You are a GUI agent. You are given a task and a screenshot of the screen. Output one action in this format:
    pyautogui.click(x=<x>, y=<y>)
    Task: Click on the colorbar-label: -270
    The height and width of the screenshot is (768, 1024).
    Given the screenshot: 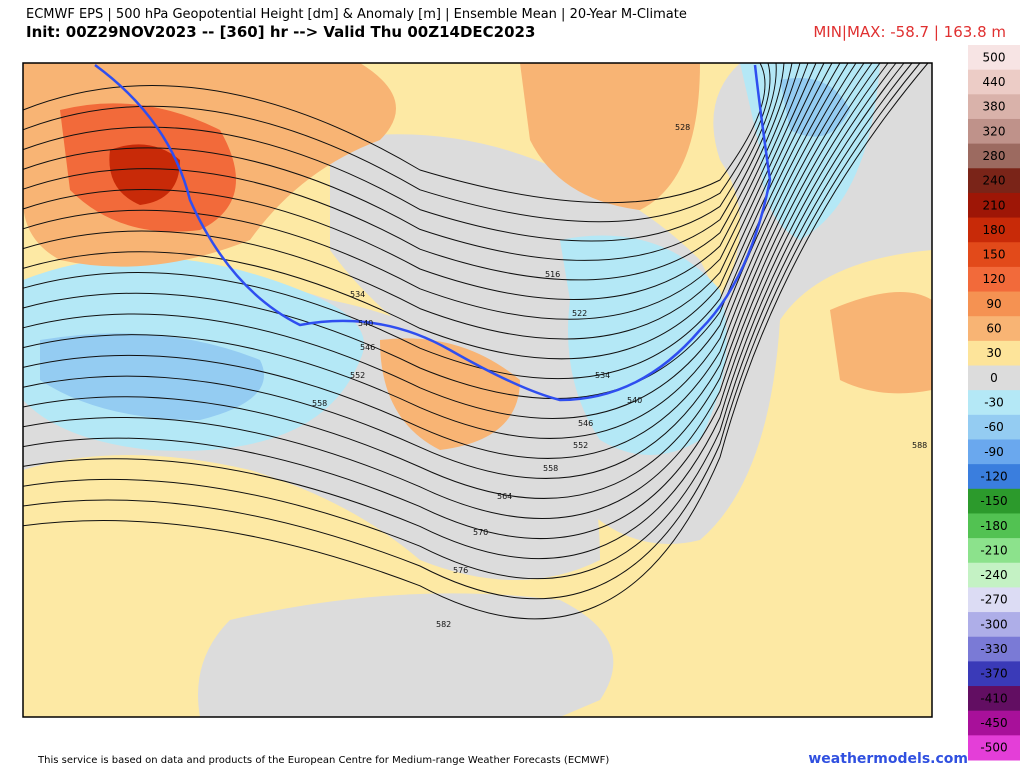 What is the action you would take?
    pyautogui.click(x=993, y=600)
    